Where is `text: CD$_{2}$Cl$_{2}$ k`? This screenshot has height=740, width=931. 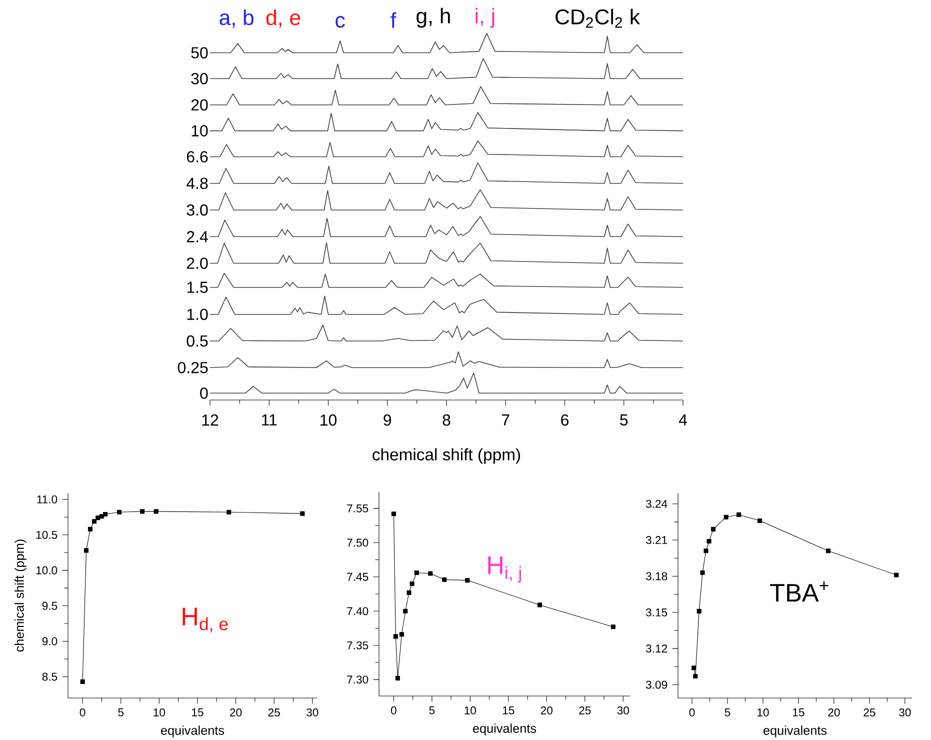 text: CD$_{2}$Cl$_{2}$ k is located at coordinates (598, 18).